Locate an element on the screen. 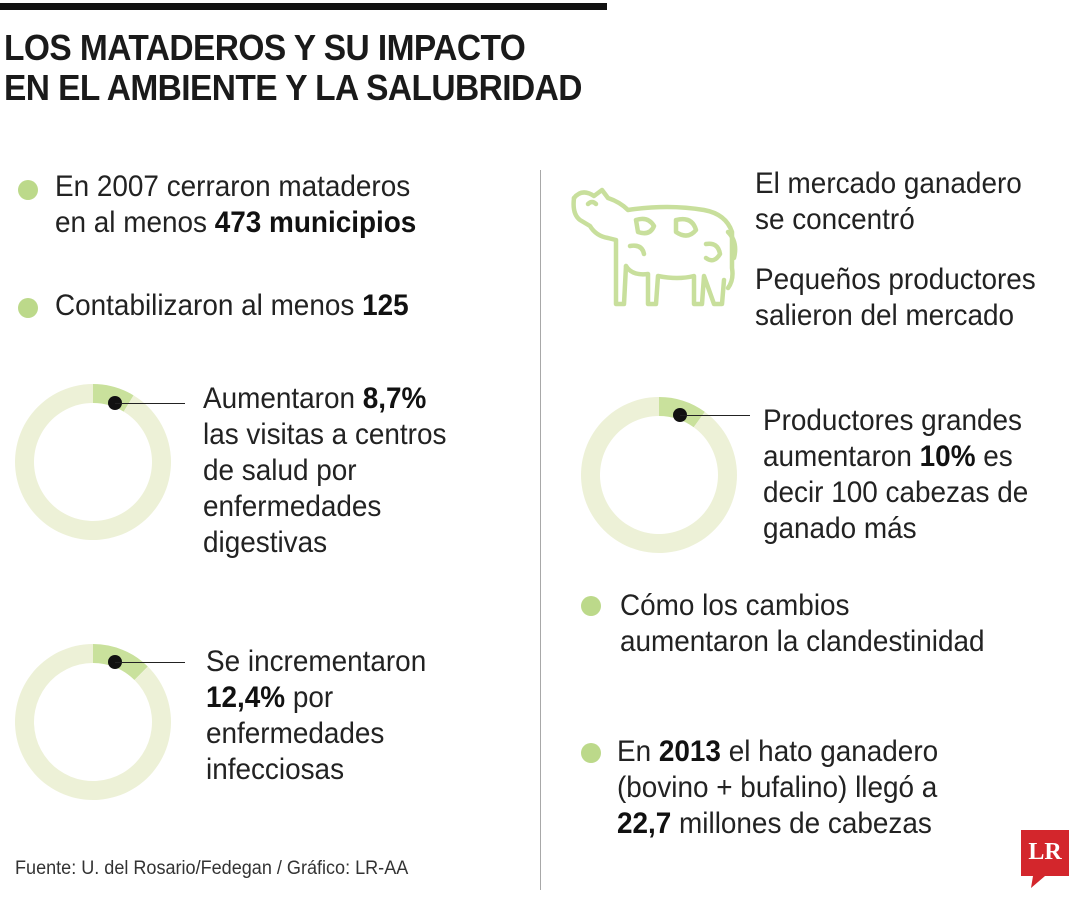  stat-producers-pre: aumentaron is located at coordinates (841, 456).